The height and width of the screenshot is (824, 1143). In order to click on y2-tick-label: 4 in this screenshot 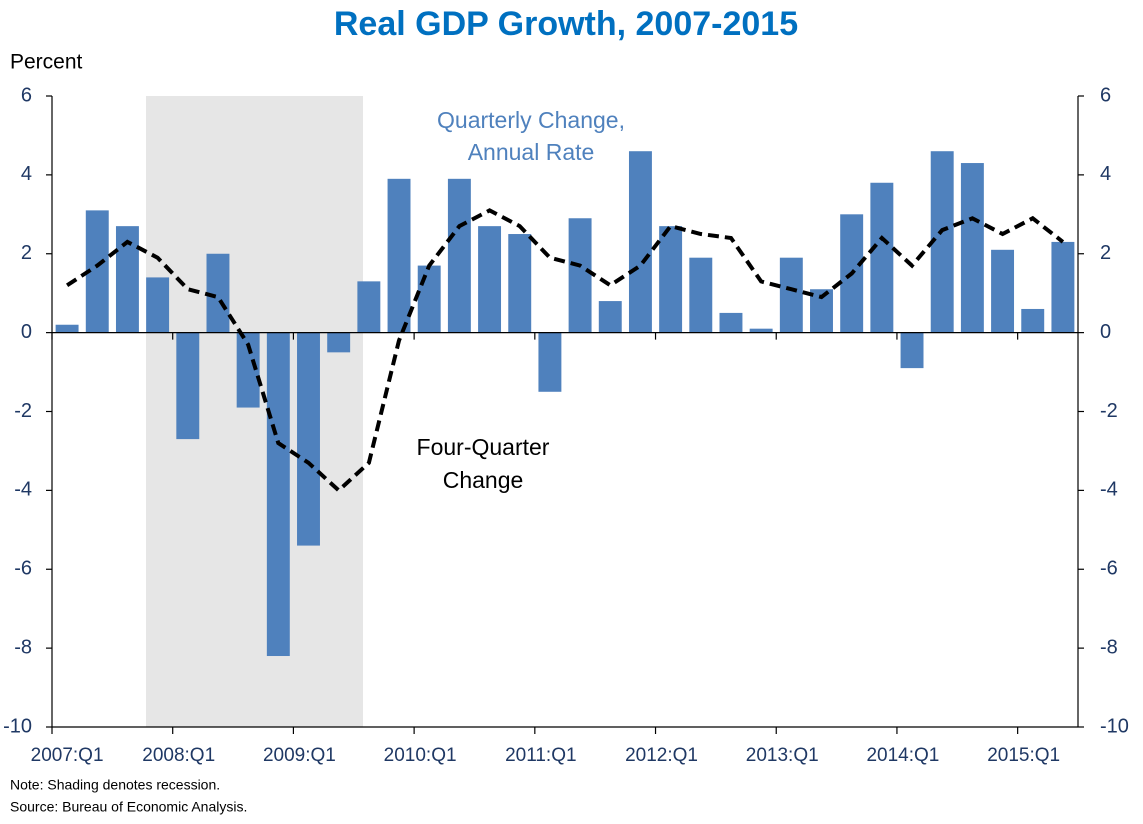, I will do `click(1105, 174)`.